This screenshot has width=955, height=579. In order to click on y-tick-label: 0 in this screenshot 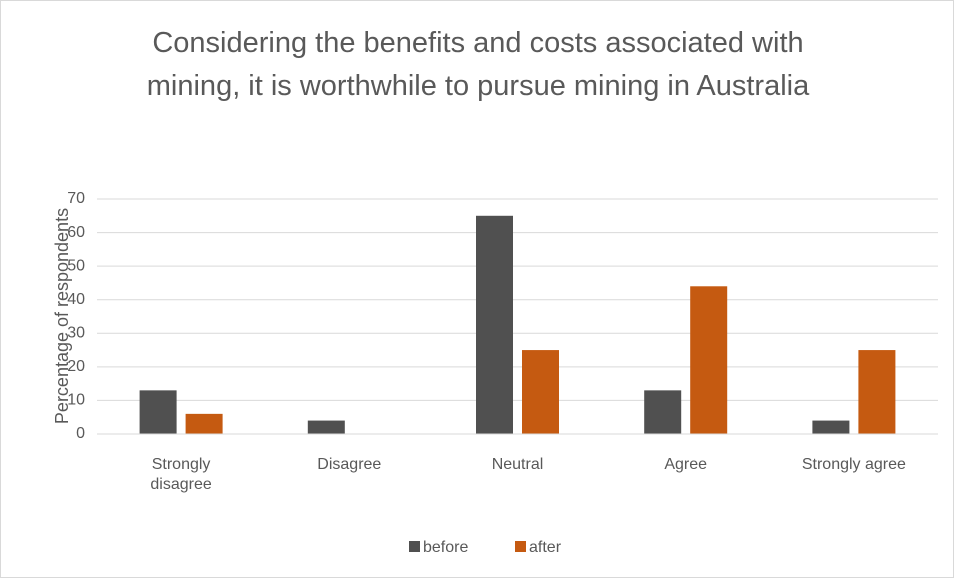, I will do `click(80, 433)`.